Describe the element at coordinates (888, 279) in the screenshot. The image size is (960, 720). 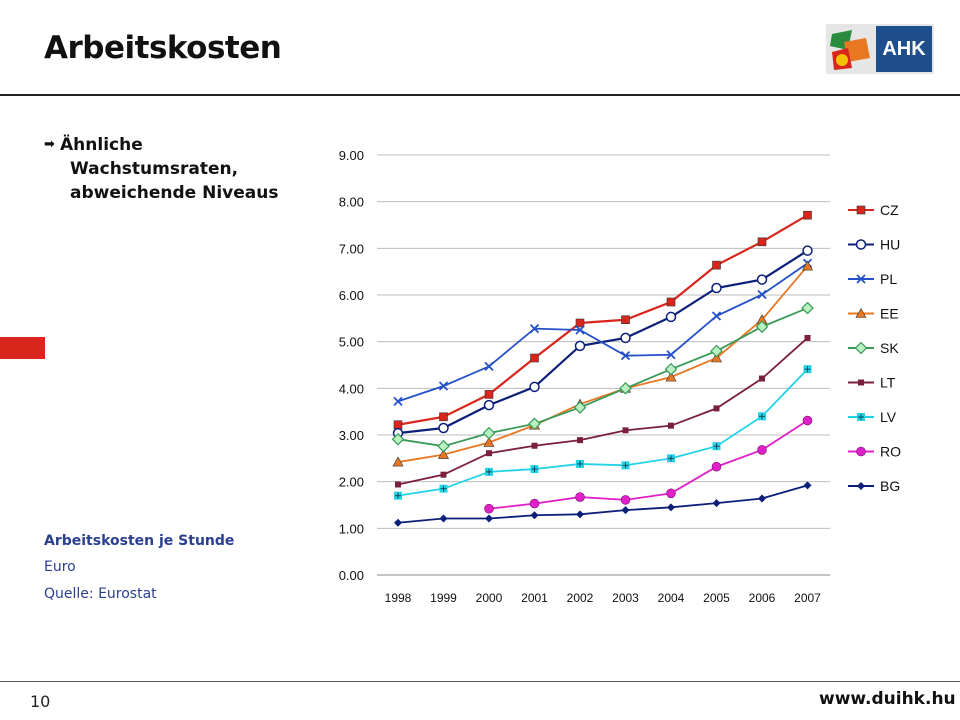
I see `legend-label-pl: PL` at that location.